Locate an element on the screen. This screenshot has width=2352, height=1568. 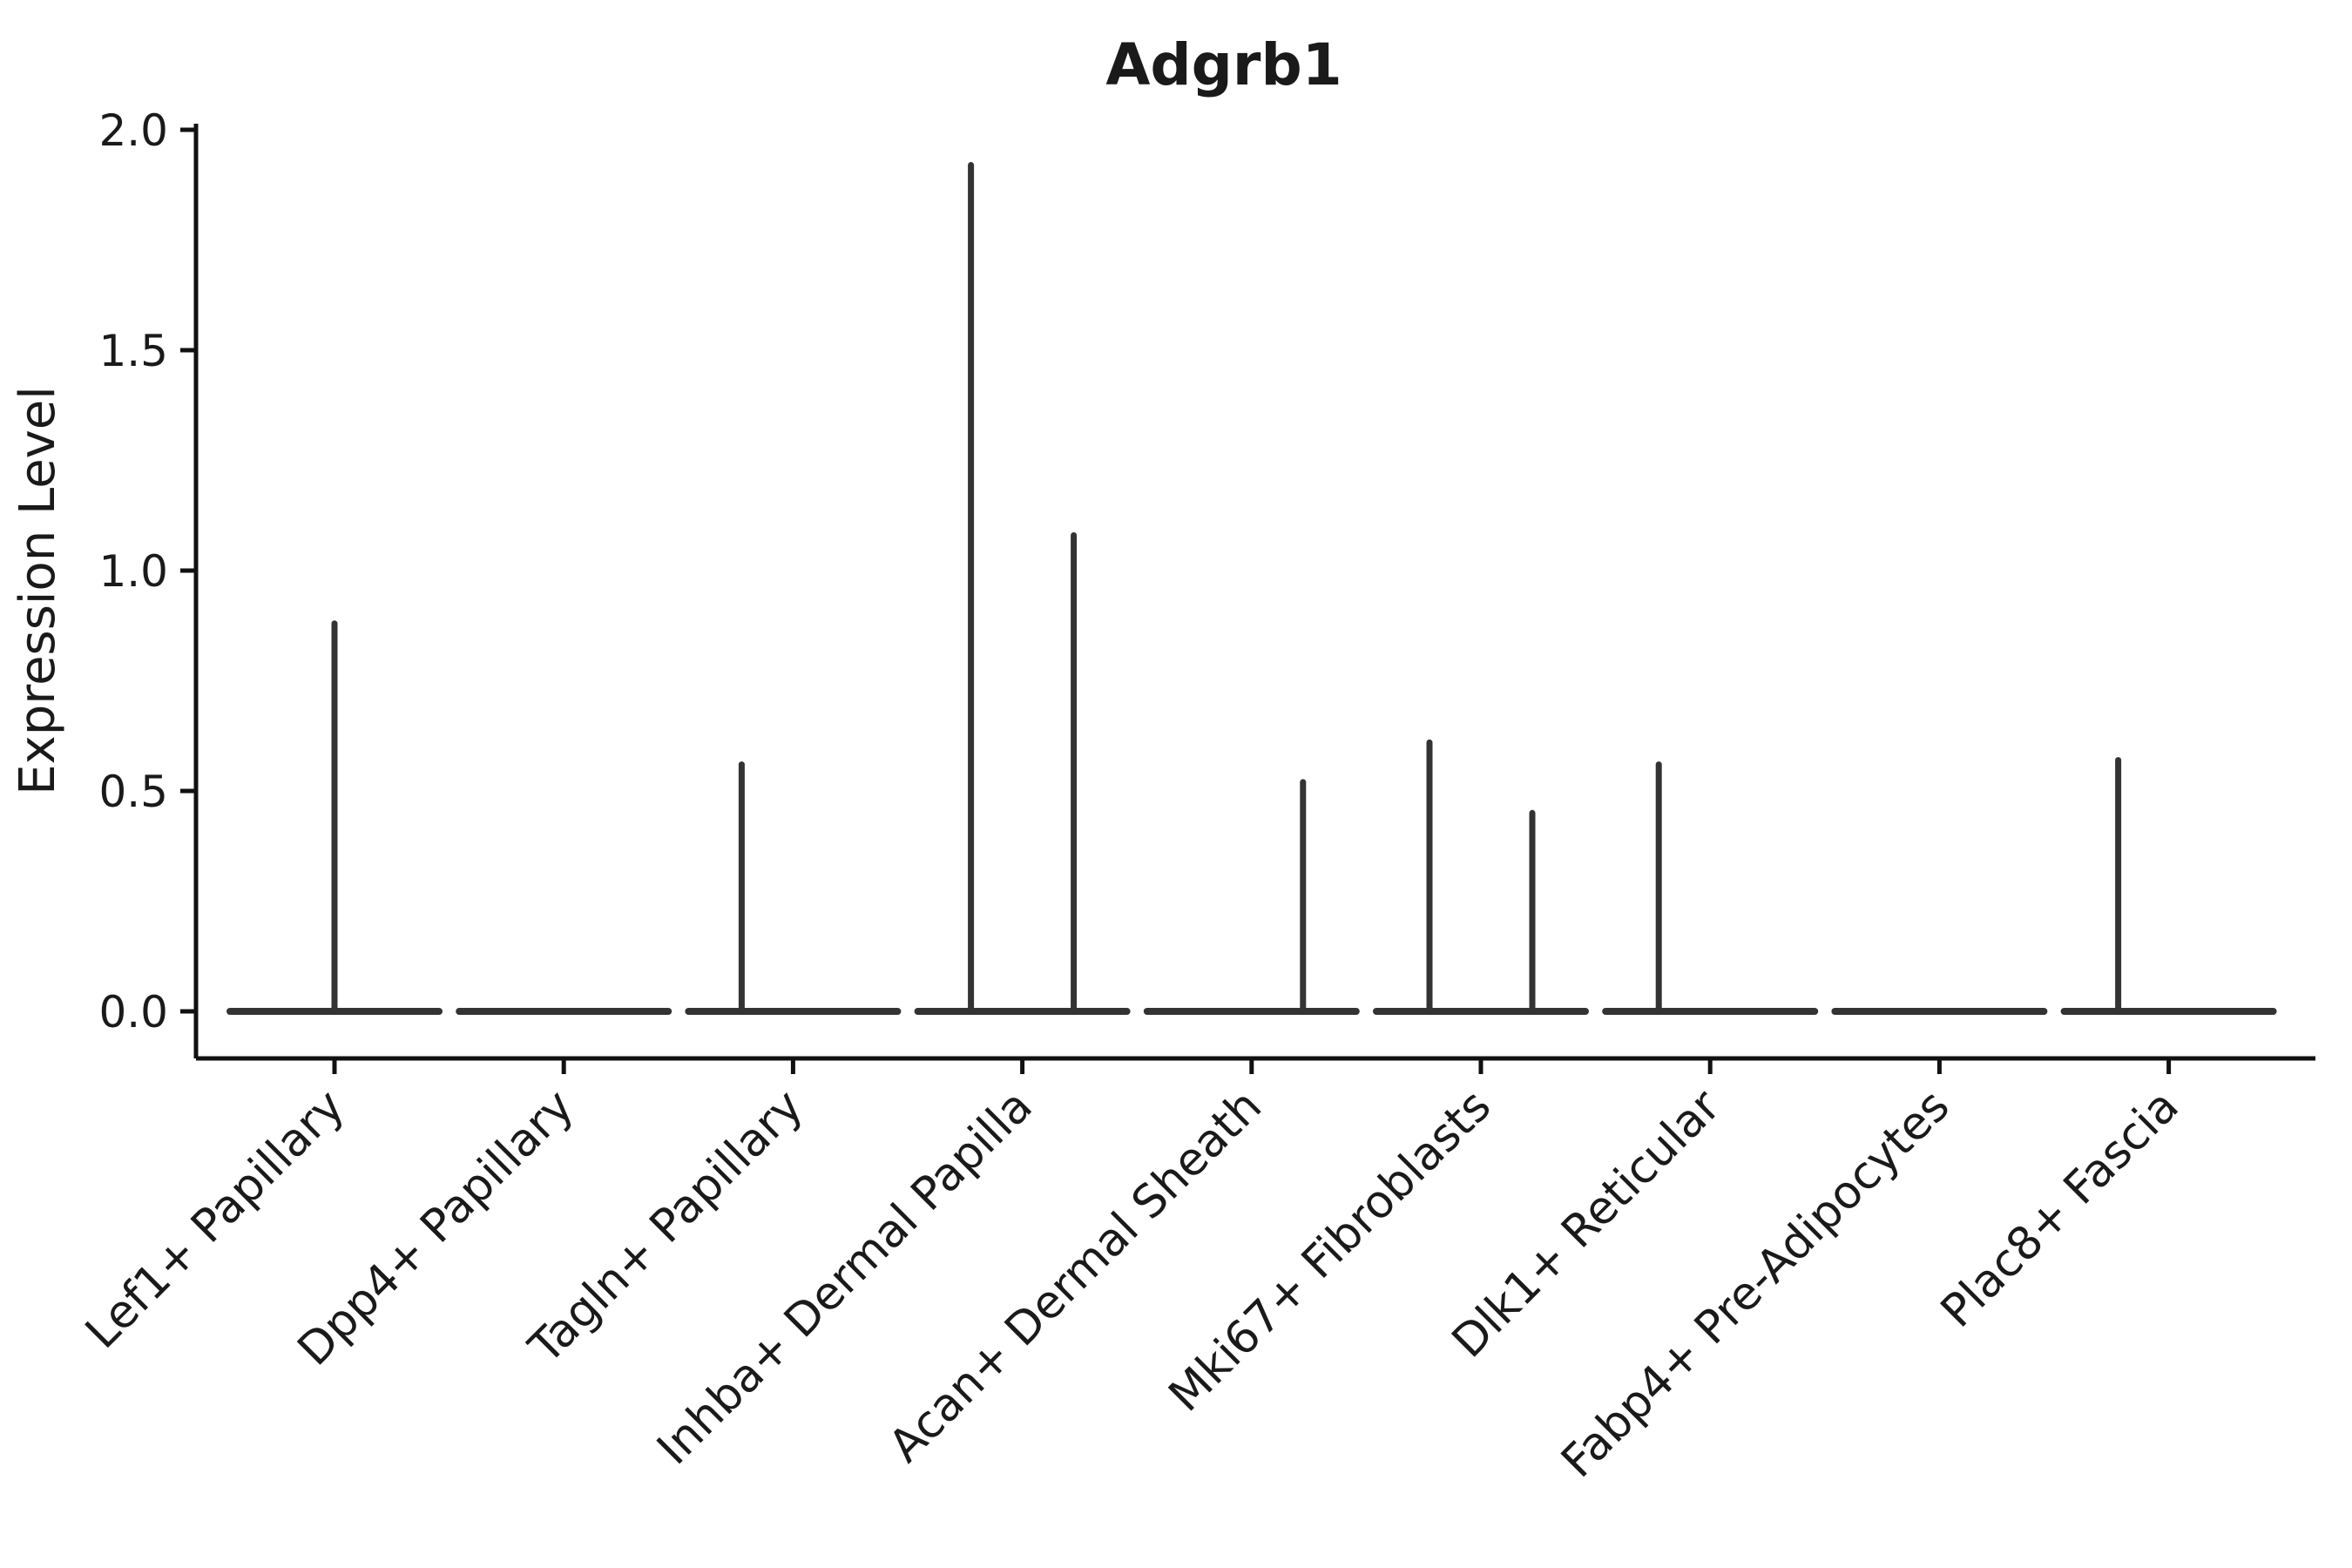
x-tick-label: Plac8+ Fascia is located at coordinates (2060, 1209).